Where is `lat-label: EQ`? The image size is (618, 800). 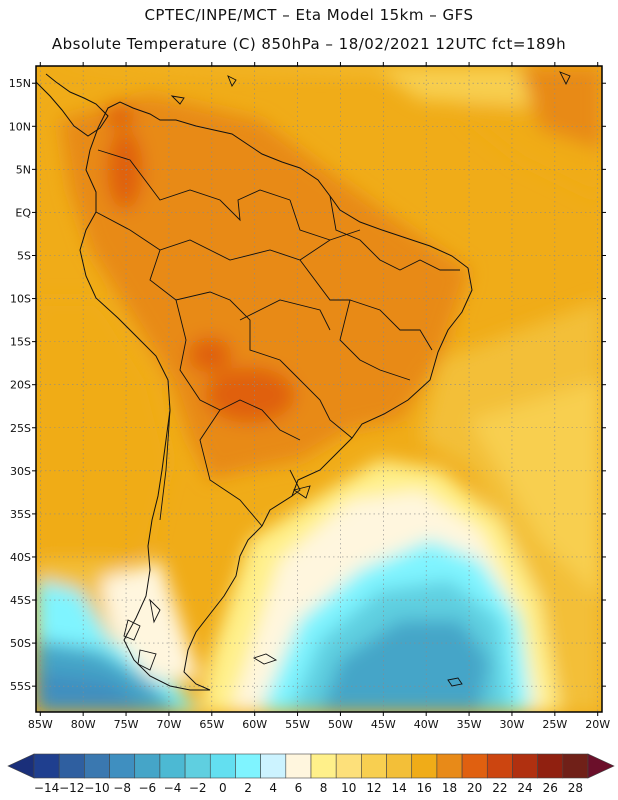
lat-label: EQ is located at coordinates (23, 212).